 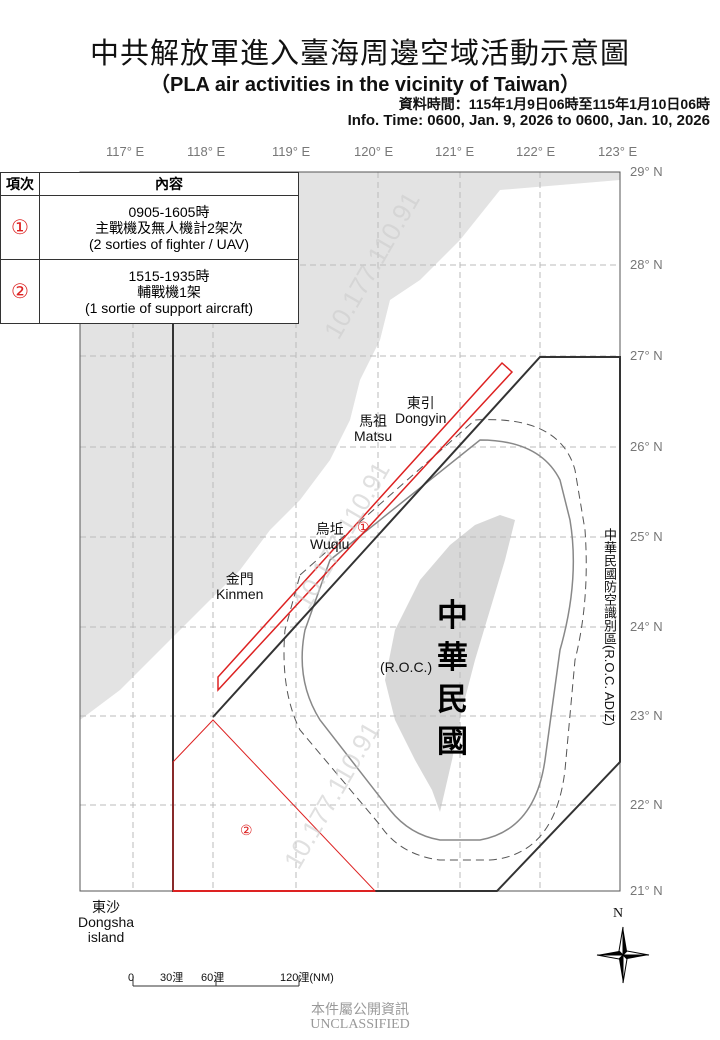 I want to click on lat-label: 28° N, so click(x=646, y=264).